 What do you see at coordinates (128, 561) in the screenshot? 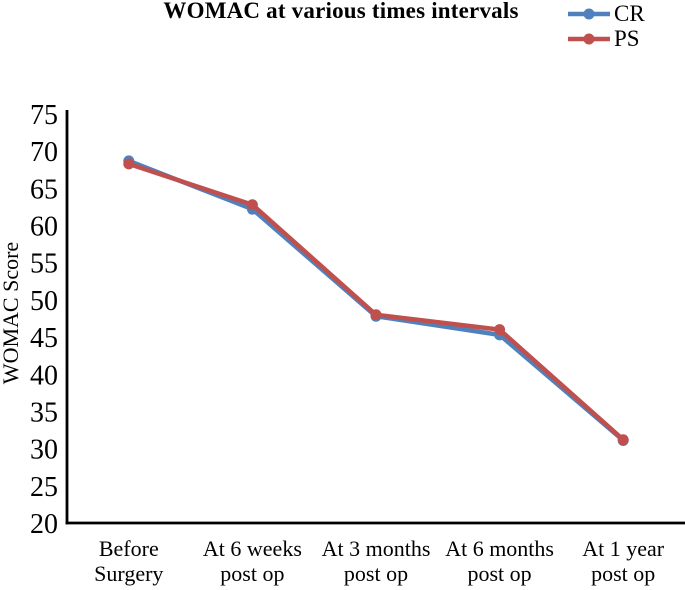
I see `x-category-label-0: Before Surgery` at bounding box center [128, 561].